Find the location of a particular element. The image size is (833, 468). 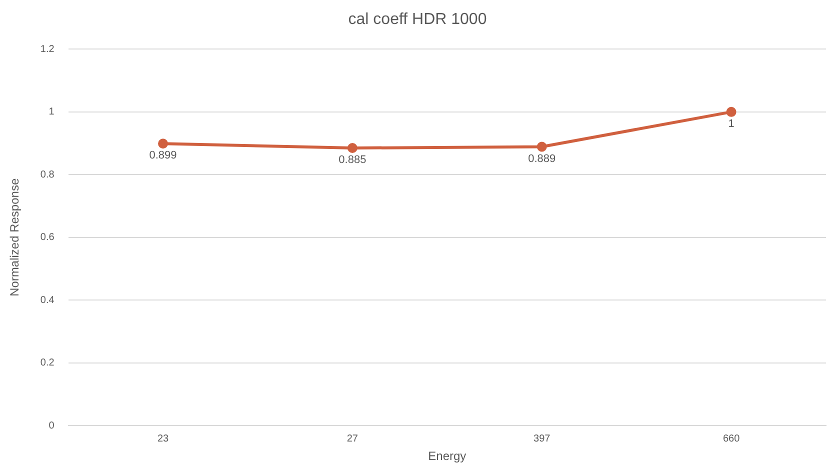

y-axis-title: Normalized Response is located at coordinates (15, 237).